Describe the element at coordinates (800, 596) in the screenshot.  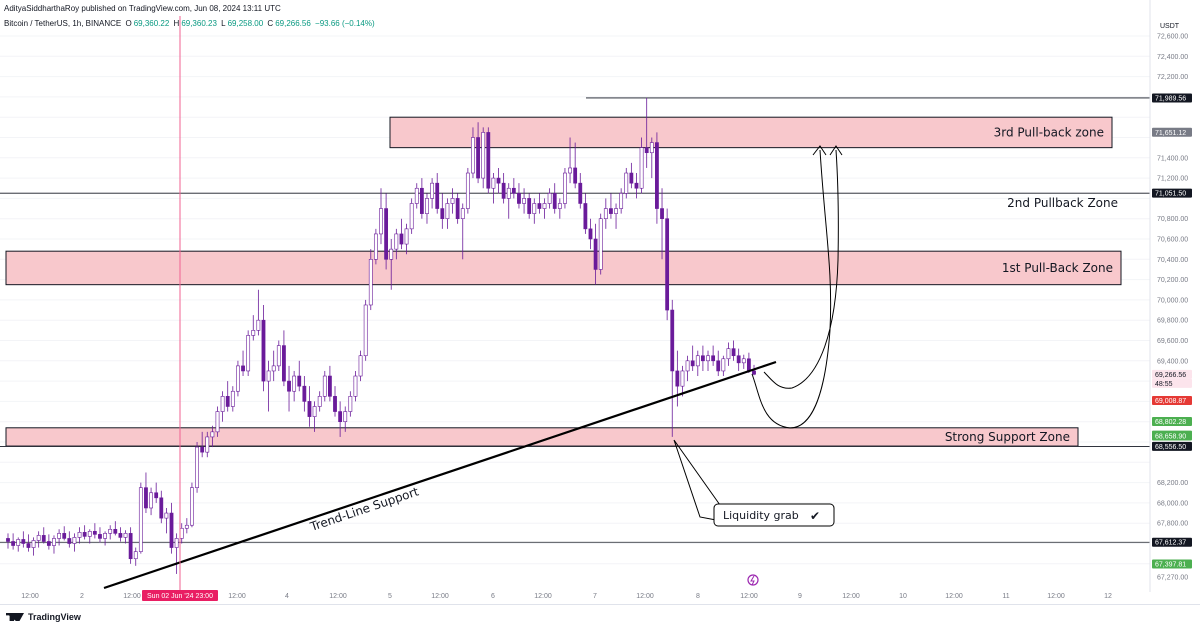
I see `time-tick: 9` at that location.